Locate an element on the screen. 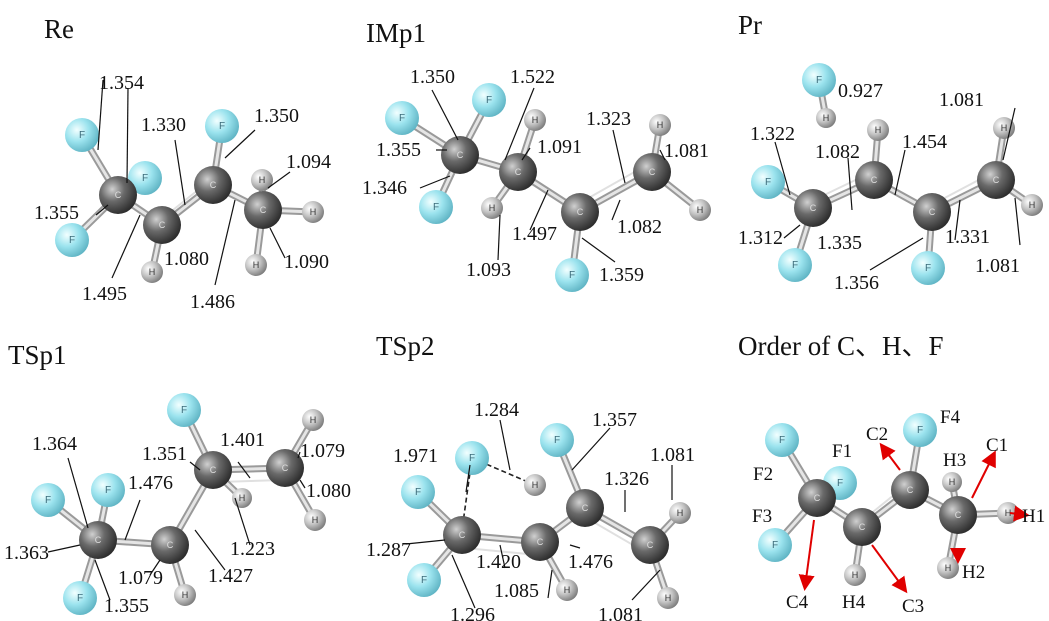 The image size is (1049, 621). bond-length-label: 1.351 is located at coordinates (164, 454).